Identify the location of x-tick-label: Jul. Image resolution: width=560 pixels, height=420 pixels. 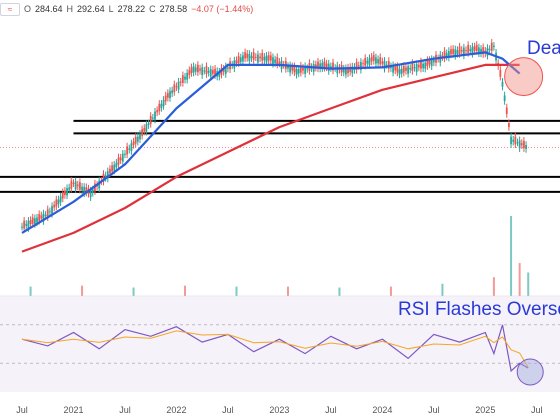
(125, 410).